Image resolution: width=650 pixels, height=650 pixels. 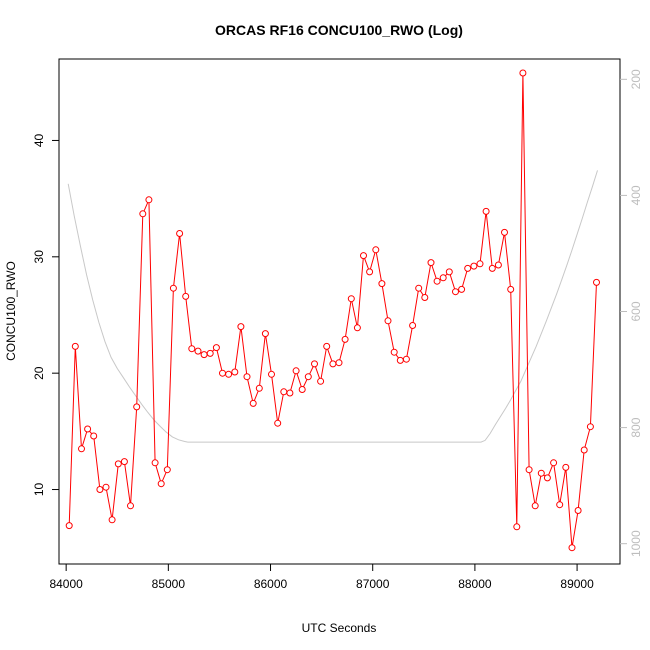 What do you see at coordinates (339, 30) in the screenshot?
I see `chart-title: ORCAS RF16 CONCU100_RWO (Log)` at bounding box center [339, 30].